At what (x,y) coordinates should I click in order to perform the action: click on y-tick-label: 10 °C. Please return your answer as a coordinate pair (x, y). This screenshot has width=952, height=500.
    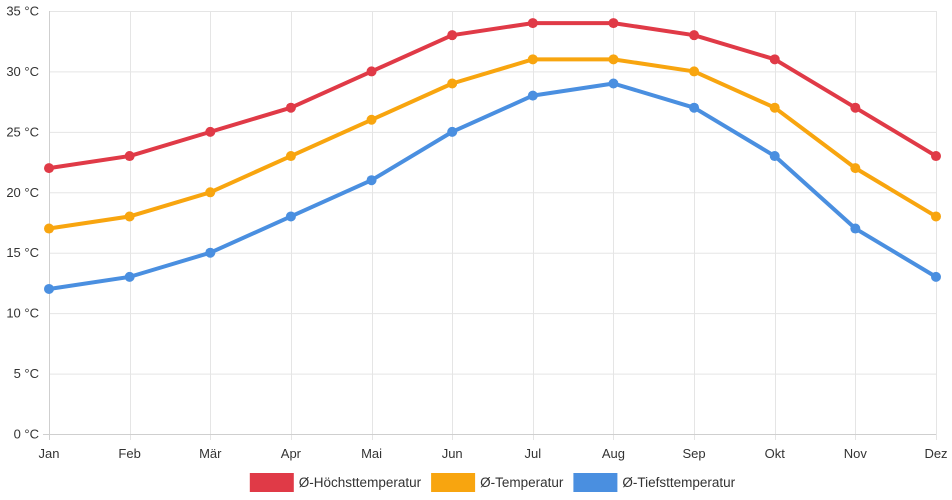
    Looking at the image, I should click on (22, 313).